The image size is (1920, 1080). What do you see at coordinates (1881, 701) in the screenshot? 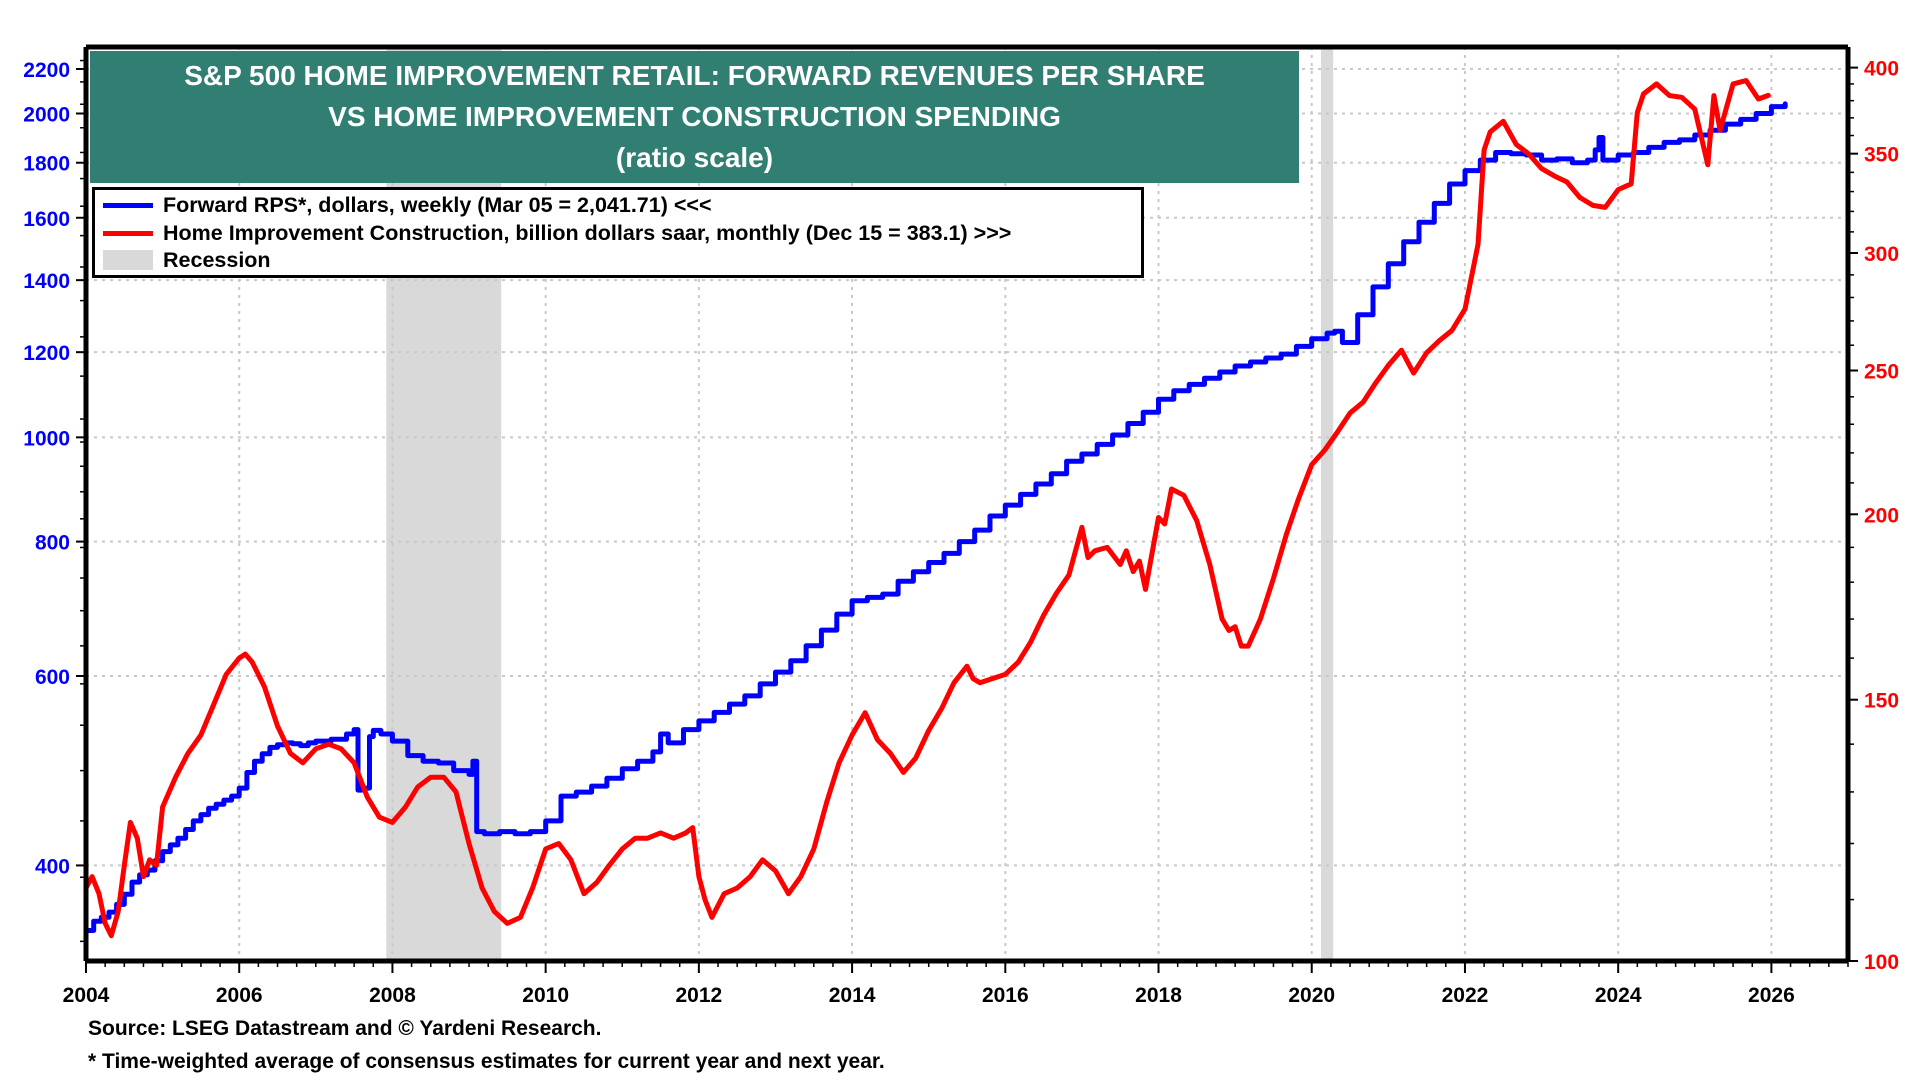
I see `y-right-tick-label: 150` at bounding box center [1881, 701].